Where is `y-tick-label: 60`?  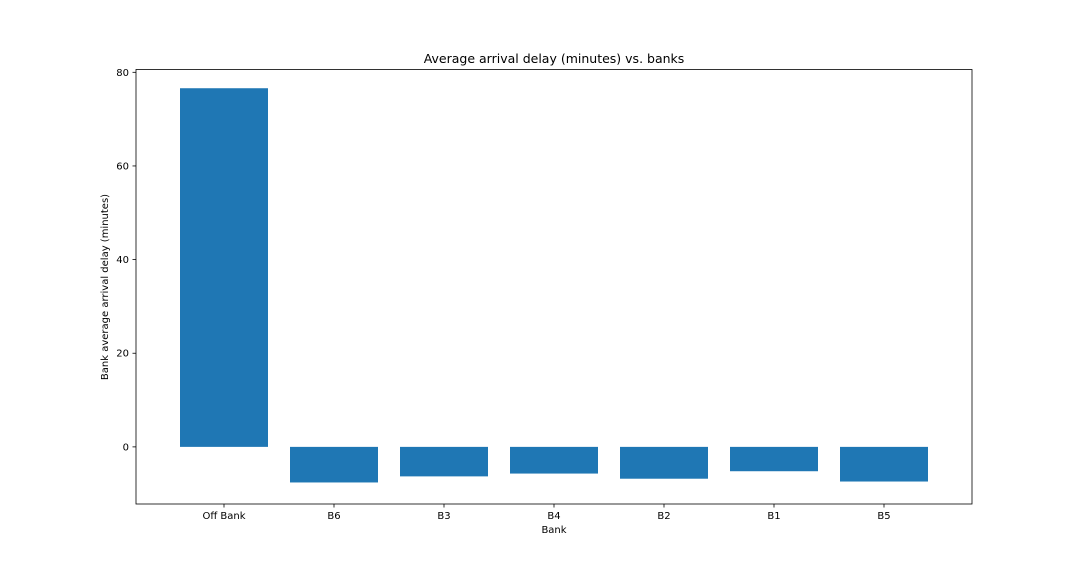 y-tick-label: 60 is located at coordinates (122, 166).